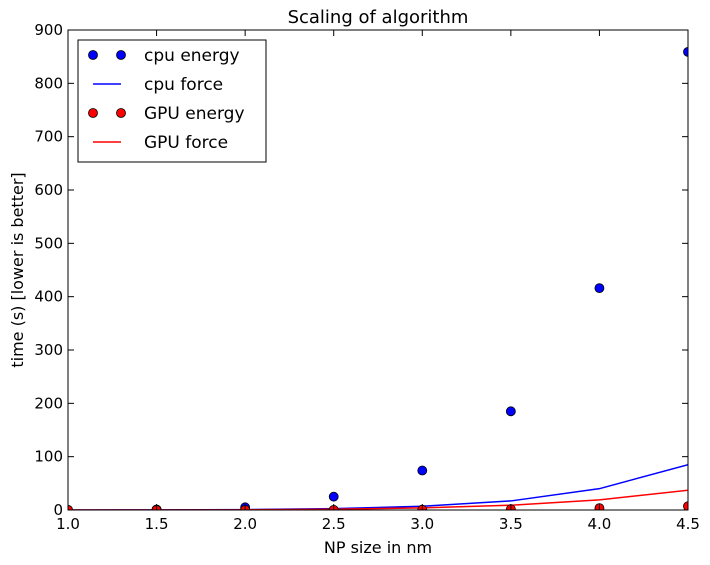 This screenshot has height=565, width=710. I want to click on legend-label: GPU energy, so click(194, 114).